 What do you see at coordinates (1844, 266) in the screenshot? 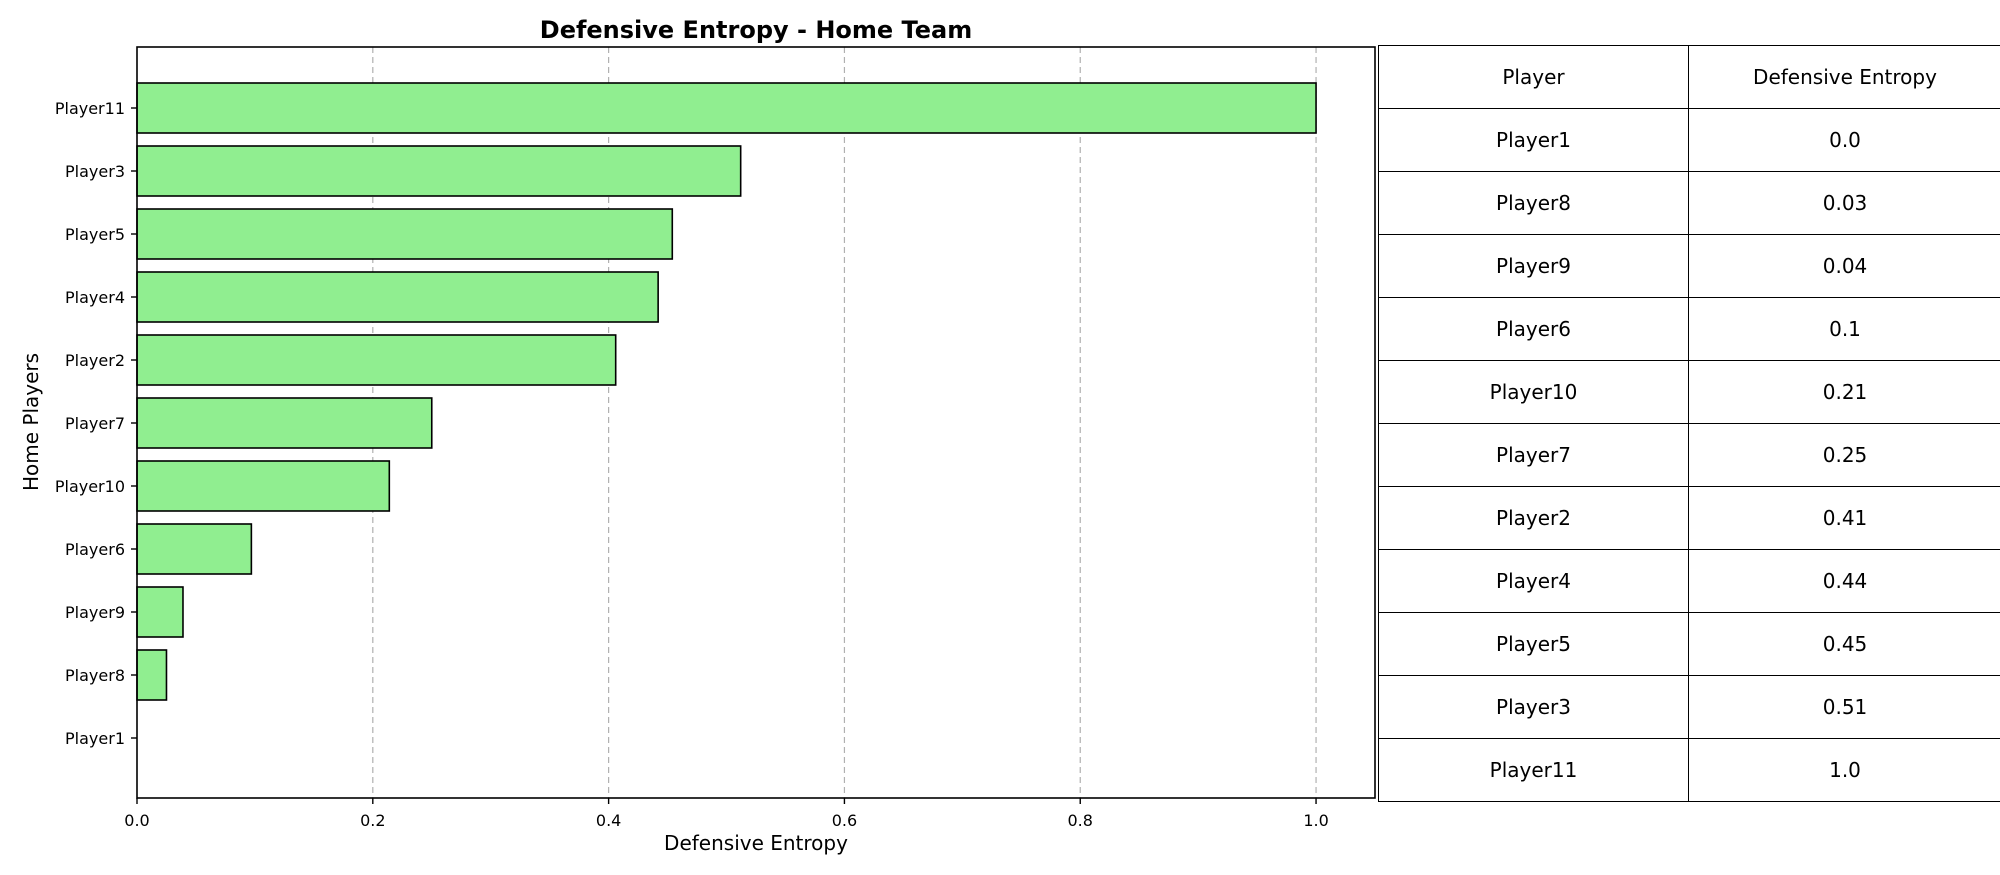
I see `table-cell-entropy: 0.04` at bounding box center [1844, 266].